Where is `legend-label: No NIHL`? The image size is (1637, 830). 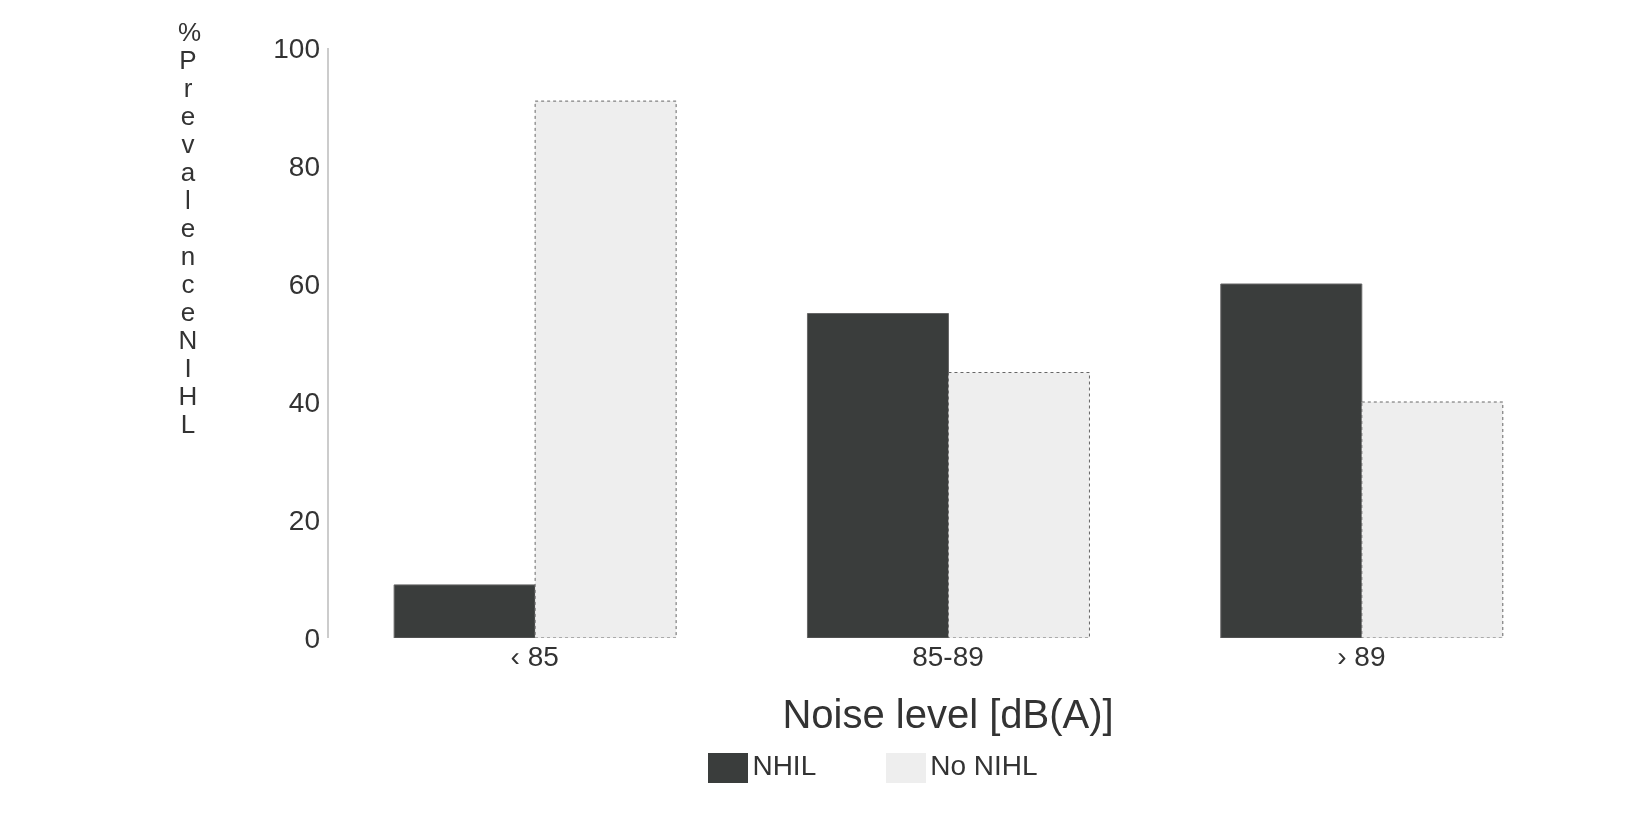 legend-label: No NIHL is located at coordinates (984, 766).